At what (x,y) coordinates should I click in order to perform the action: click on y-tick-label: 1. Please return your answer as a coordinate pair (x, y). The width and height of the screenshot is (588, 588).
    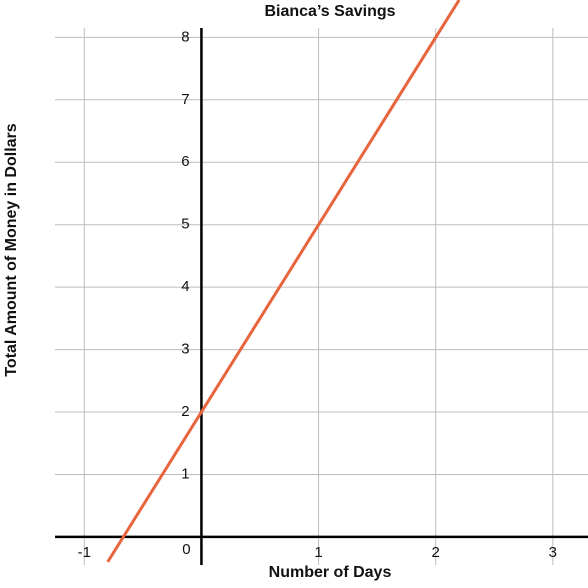
    Looking at the image, I should click on (185, 473).